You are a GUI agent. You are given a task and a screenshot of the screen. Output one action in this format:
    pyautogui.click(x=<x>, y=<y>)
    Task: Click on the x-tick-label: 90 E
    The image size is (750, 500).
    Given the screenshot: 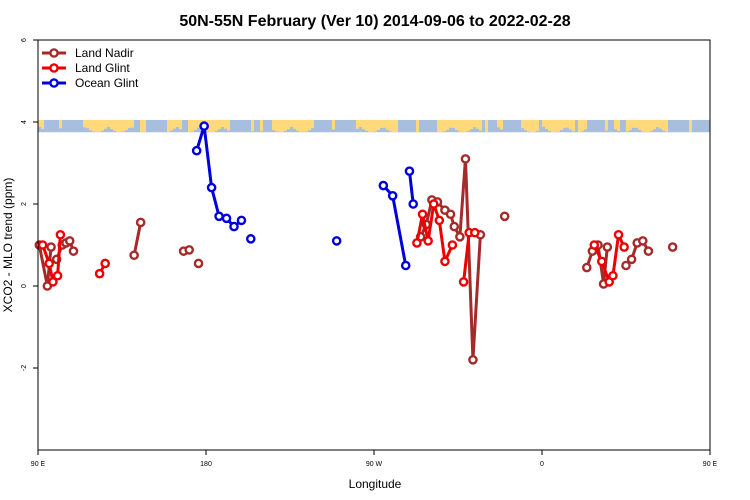 What is the action you would take?
    pyautogui.click(x=710, y=464)
    